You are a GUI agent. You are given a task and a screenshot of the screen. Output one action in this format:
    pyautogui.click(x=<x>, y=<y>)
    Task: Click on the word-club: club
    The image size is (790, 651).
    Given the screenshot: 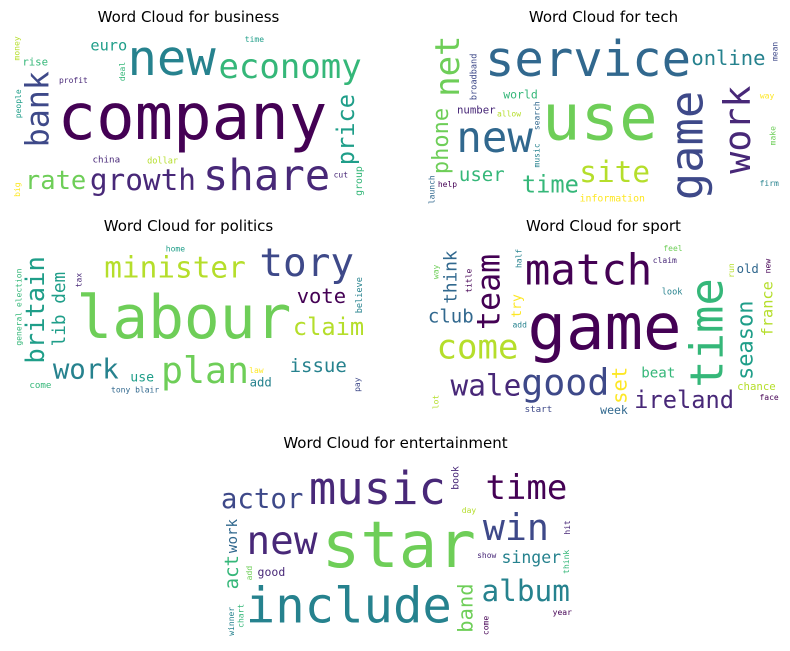 What is the action you would take?
    pyautogui.click(x=451, y=316)
    